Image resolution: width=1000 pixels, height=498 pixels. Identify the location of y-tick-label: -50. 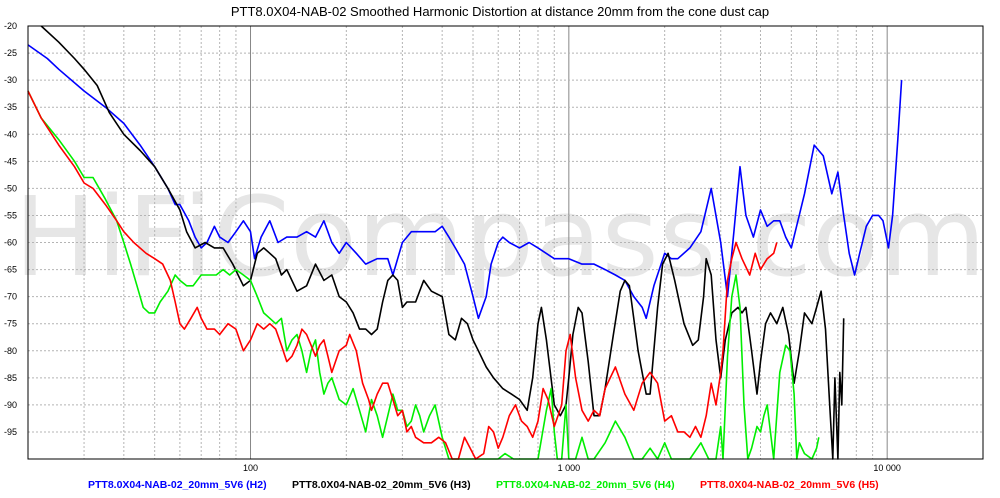
(10, 188).